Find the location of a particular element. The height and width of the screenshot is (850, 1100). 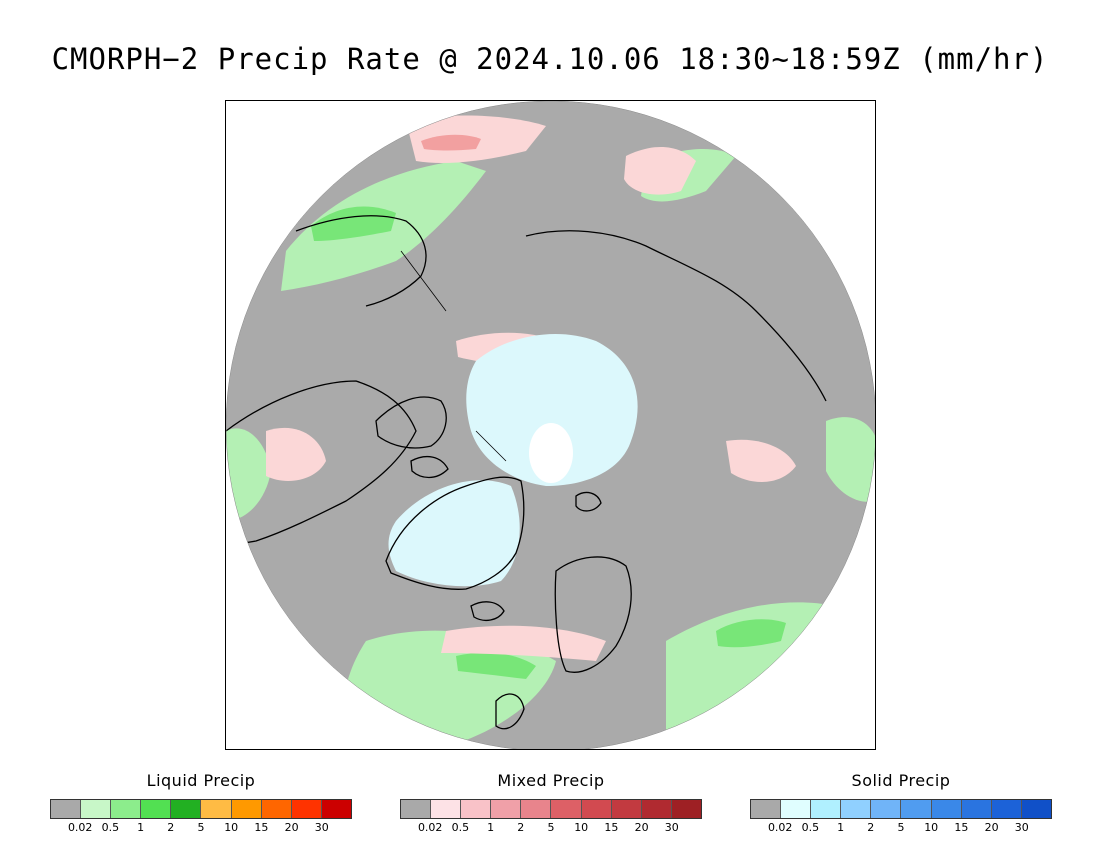

mixed-precip-area-northeast is located at coordinates (660, 170).